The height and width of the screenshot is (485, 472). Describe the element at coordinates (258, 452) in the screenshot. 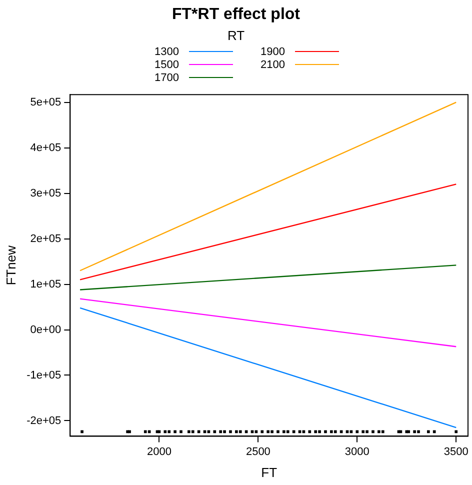

I see `x-tick-label: 2500` at that location.